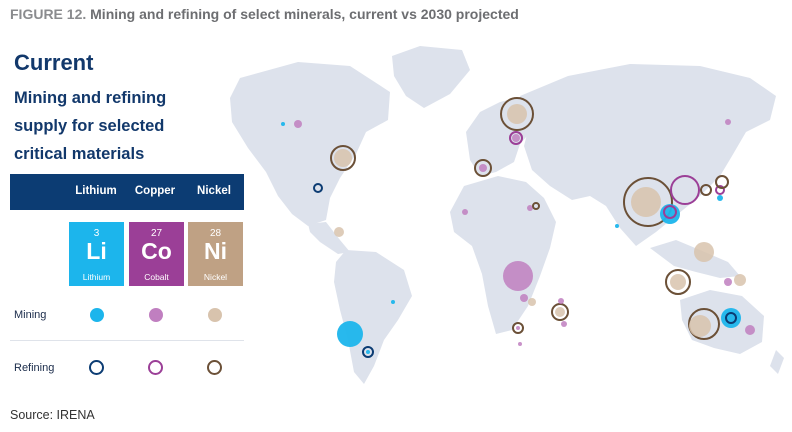 Image resolution: width=792 pixels, height=432 pixels. I want to click on tile-cobalt: 27 Co Cobalt, so click(156, 254).